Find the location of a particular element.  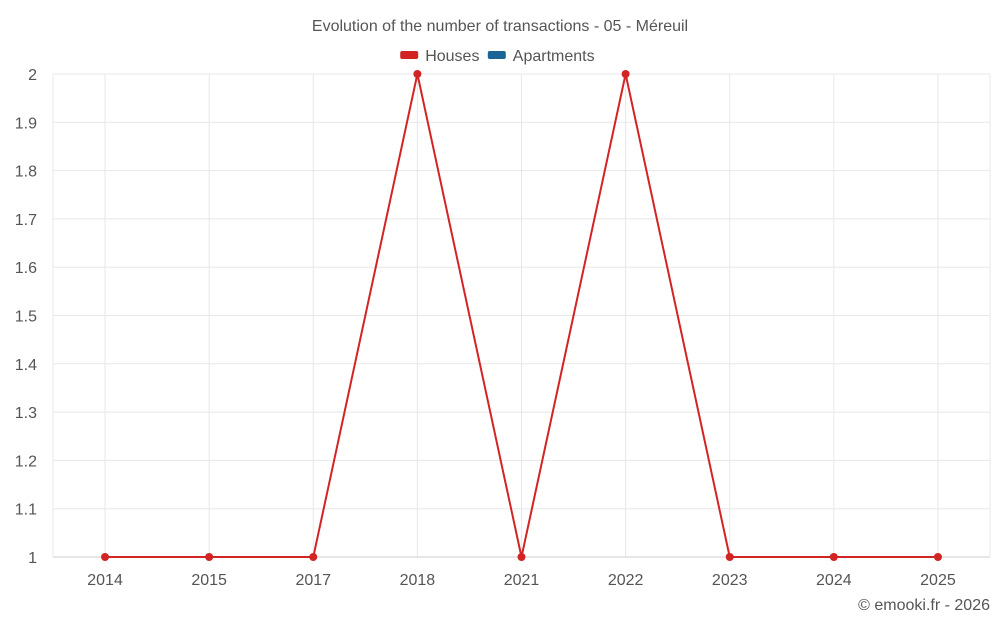

y-tick-label: 1.5 is located at coordinates (26, 317).